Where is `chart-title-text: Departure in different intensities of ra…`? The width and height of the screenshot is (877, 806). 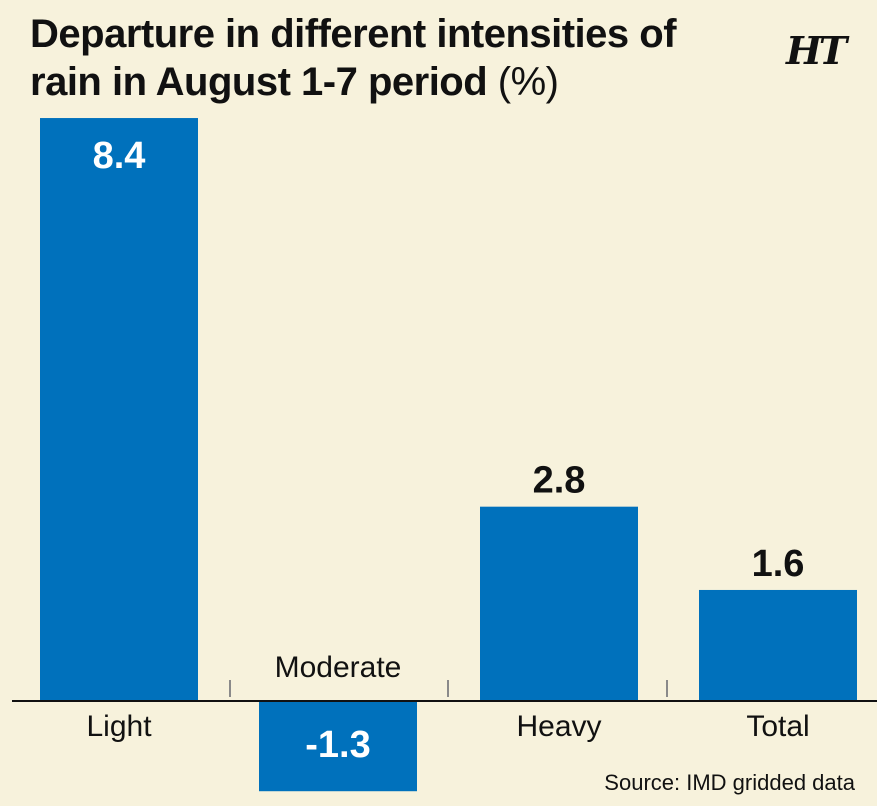 chart-title-text: Departure in different intensities of ra… is located at coordinates (353, 58).